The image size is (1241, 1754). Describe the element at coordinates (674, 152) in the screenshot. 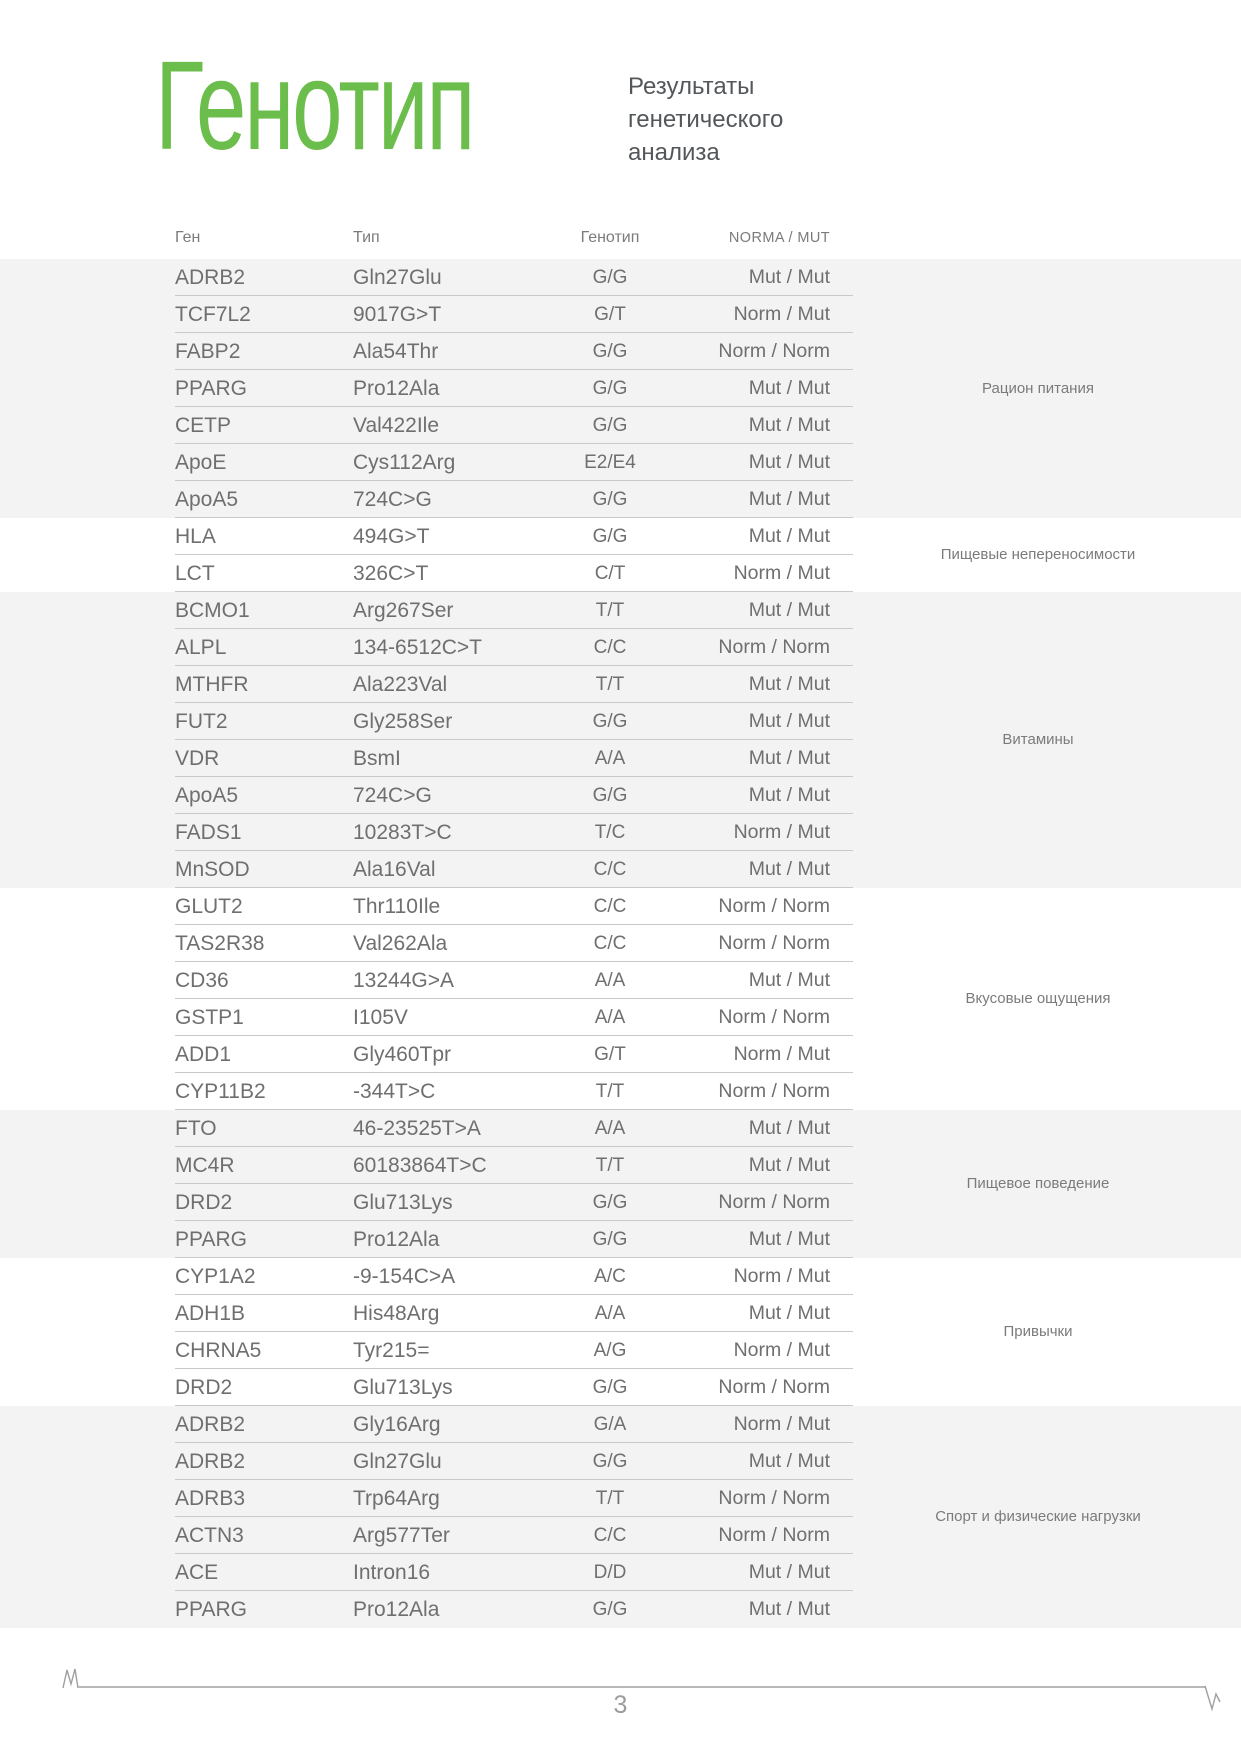

I see `subtitle-line-3: анализа` at that location.